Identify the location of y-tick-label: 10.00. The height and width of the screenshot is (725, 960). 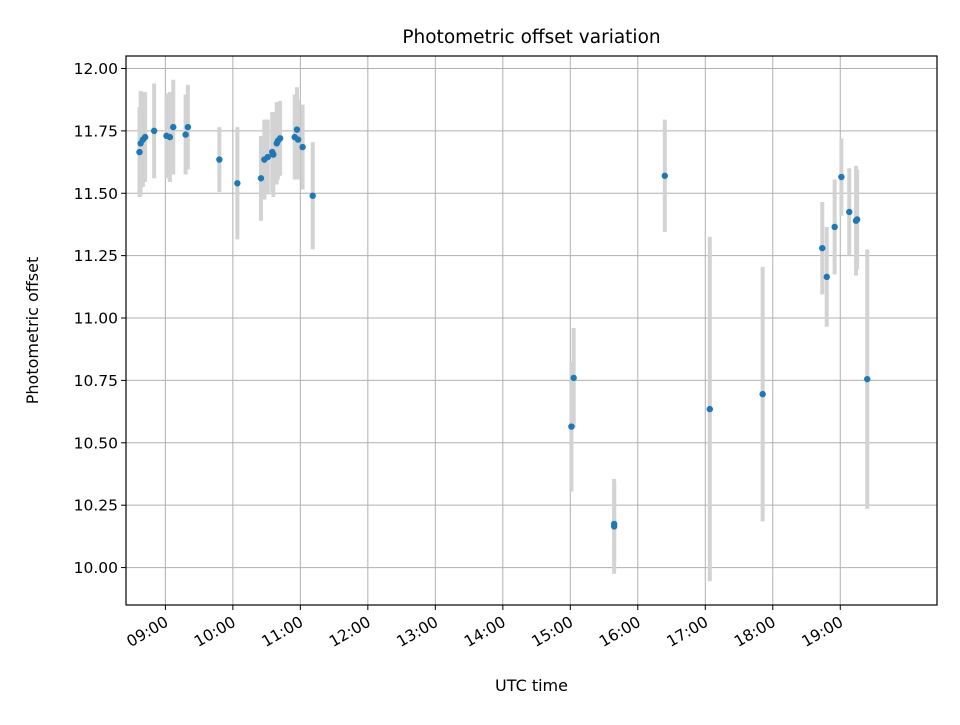
(96, 568).